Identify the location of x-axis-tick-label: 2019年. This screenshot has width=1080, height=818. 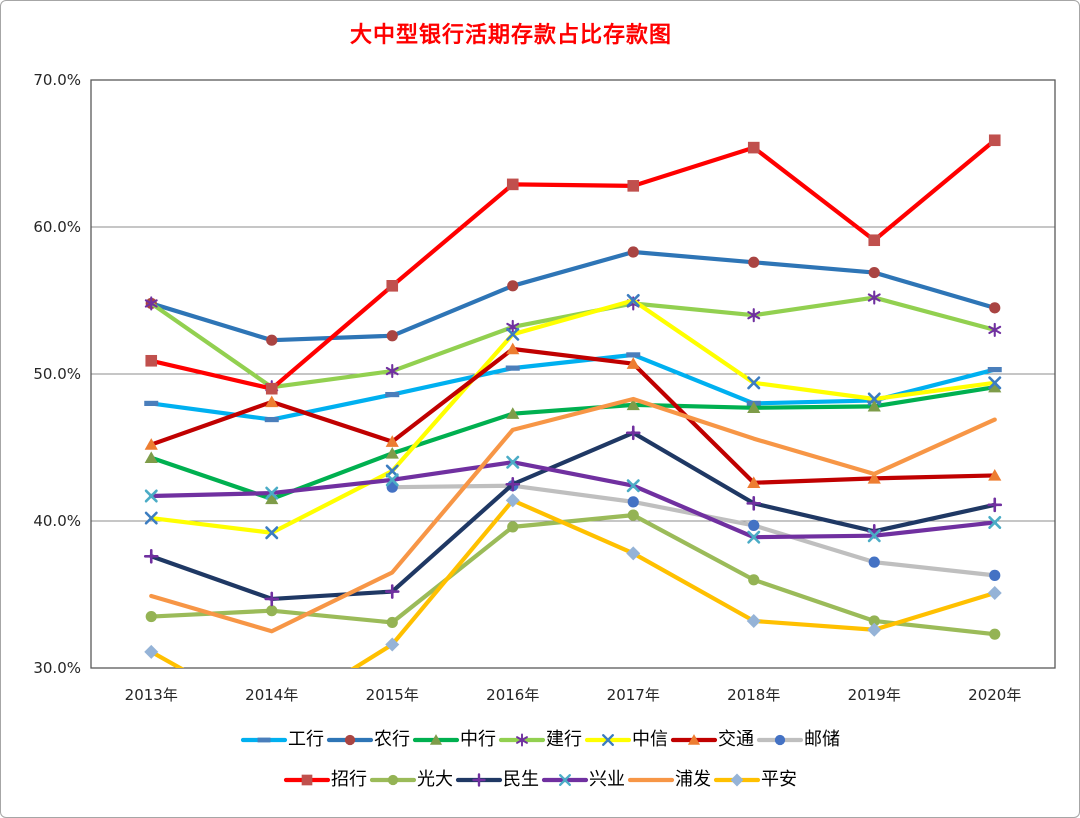
(874, 695).